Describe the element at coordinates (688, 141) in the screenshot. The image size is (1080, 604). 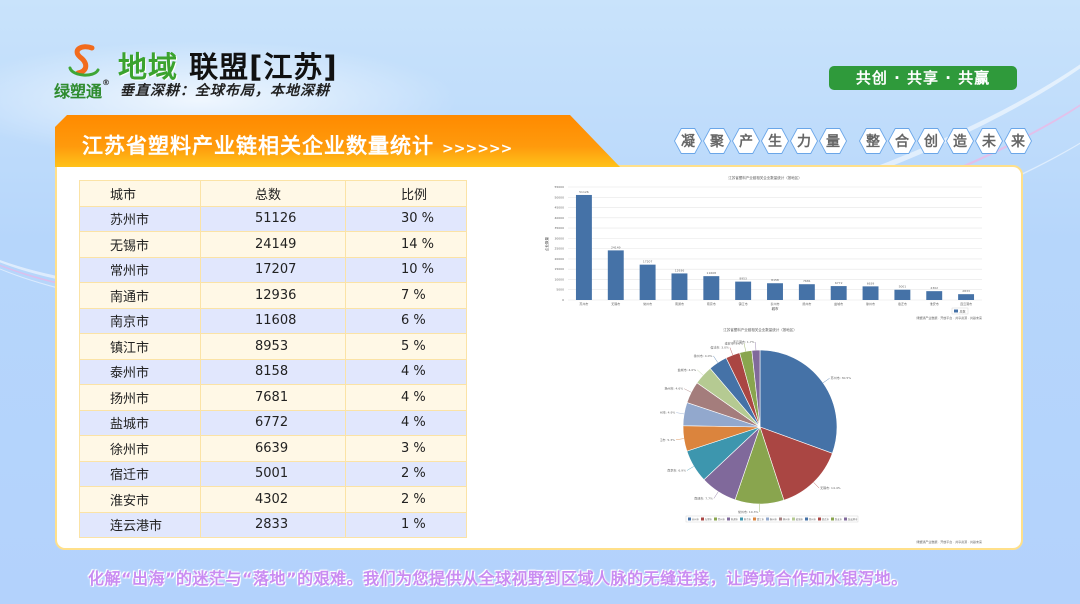
I see `hex-char: 凝` at that location.